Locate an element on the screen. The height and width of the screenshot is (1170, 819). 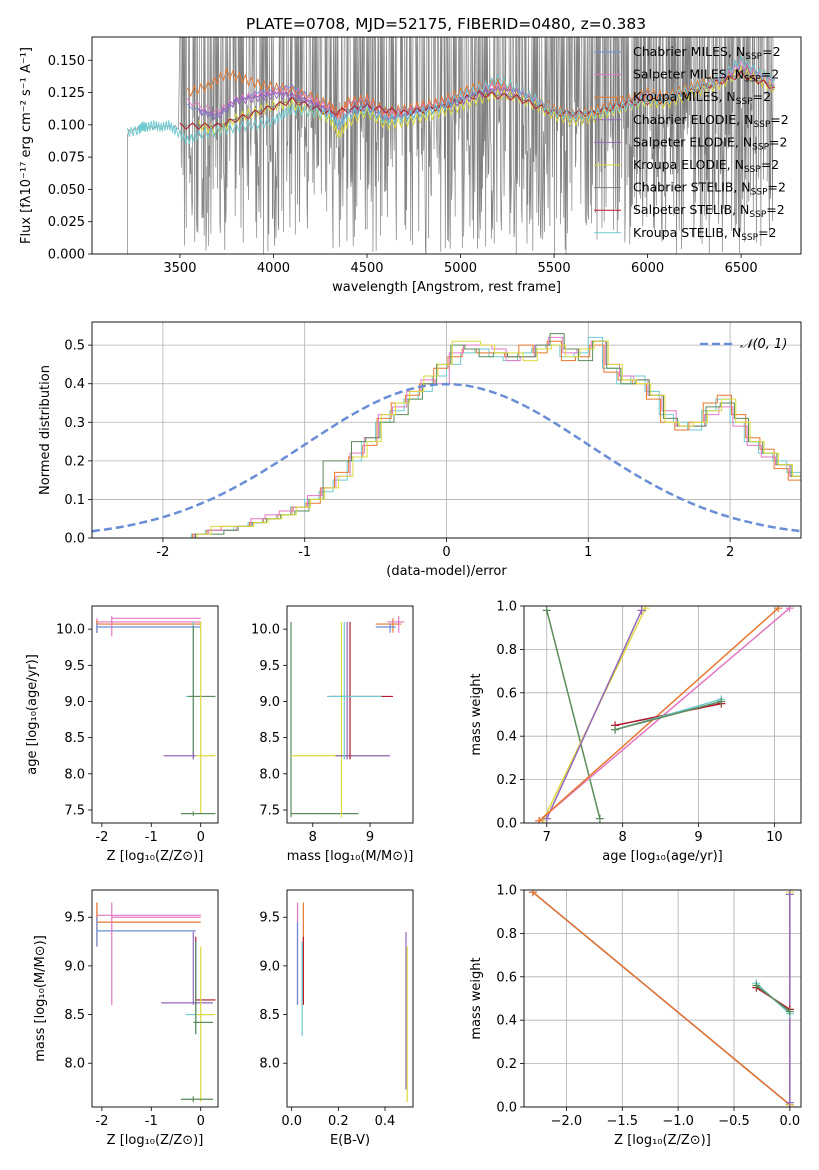
y-tick-label: 0.150 is located at coordinates (66, 61).